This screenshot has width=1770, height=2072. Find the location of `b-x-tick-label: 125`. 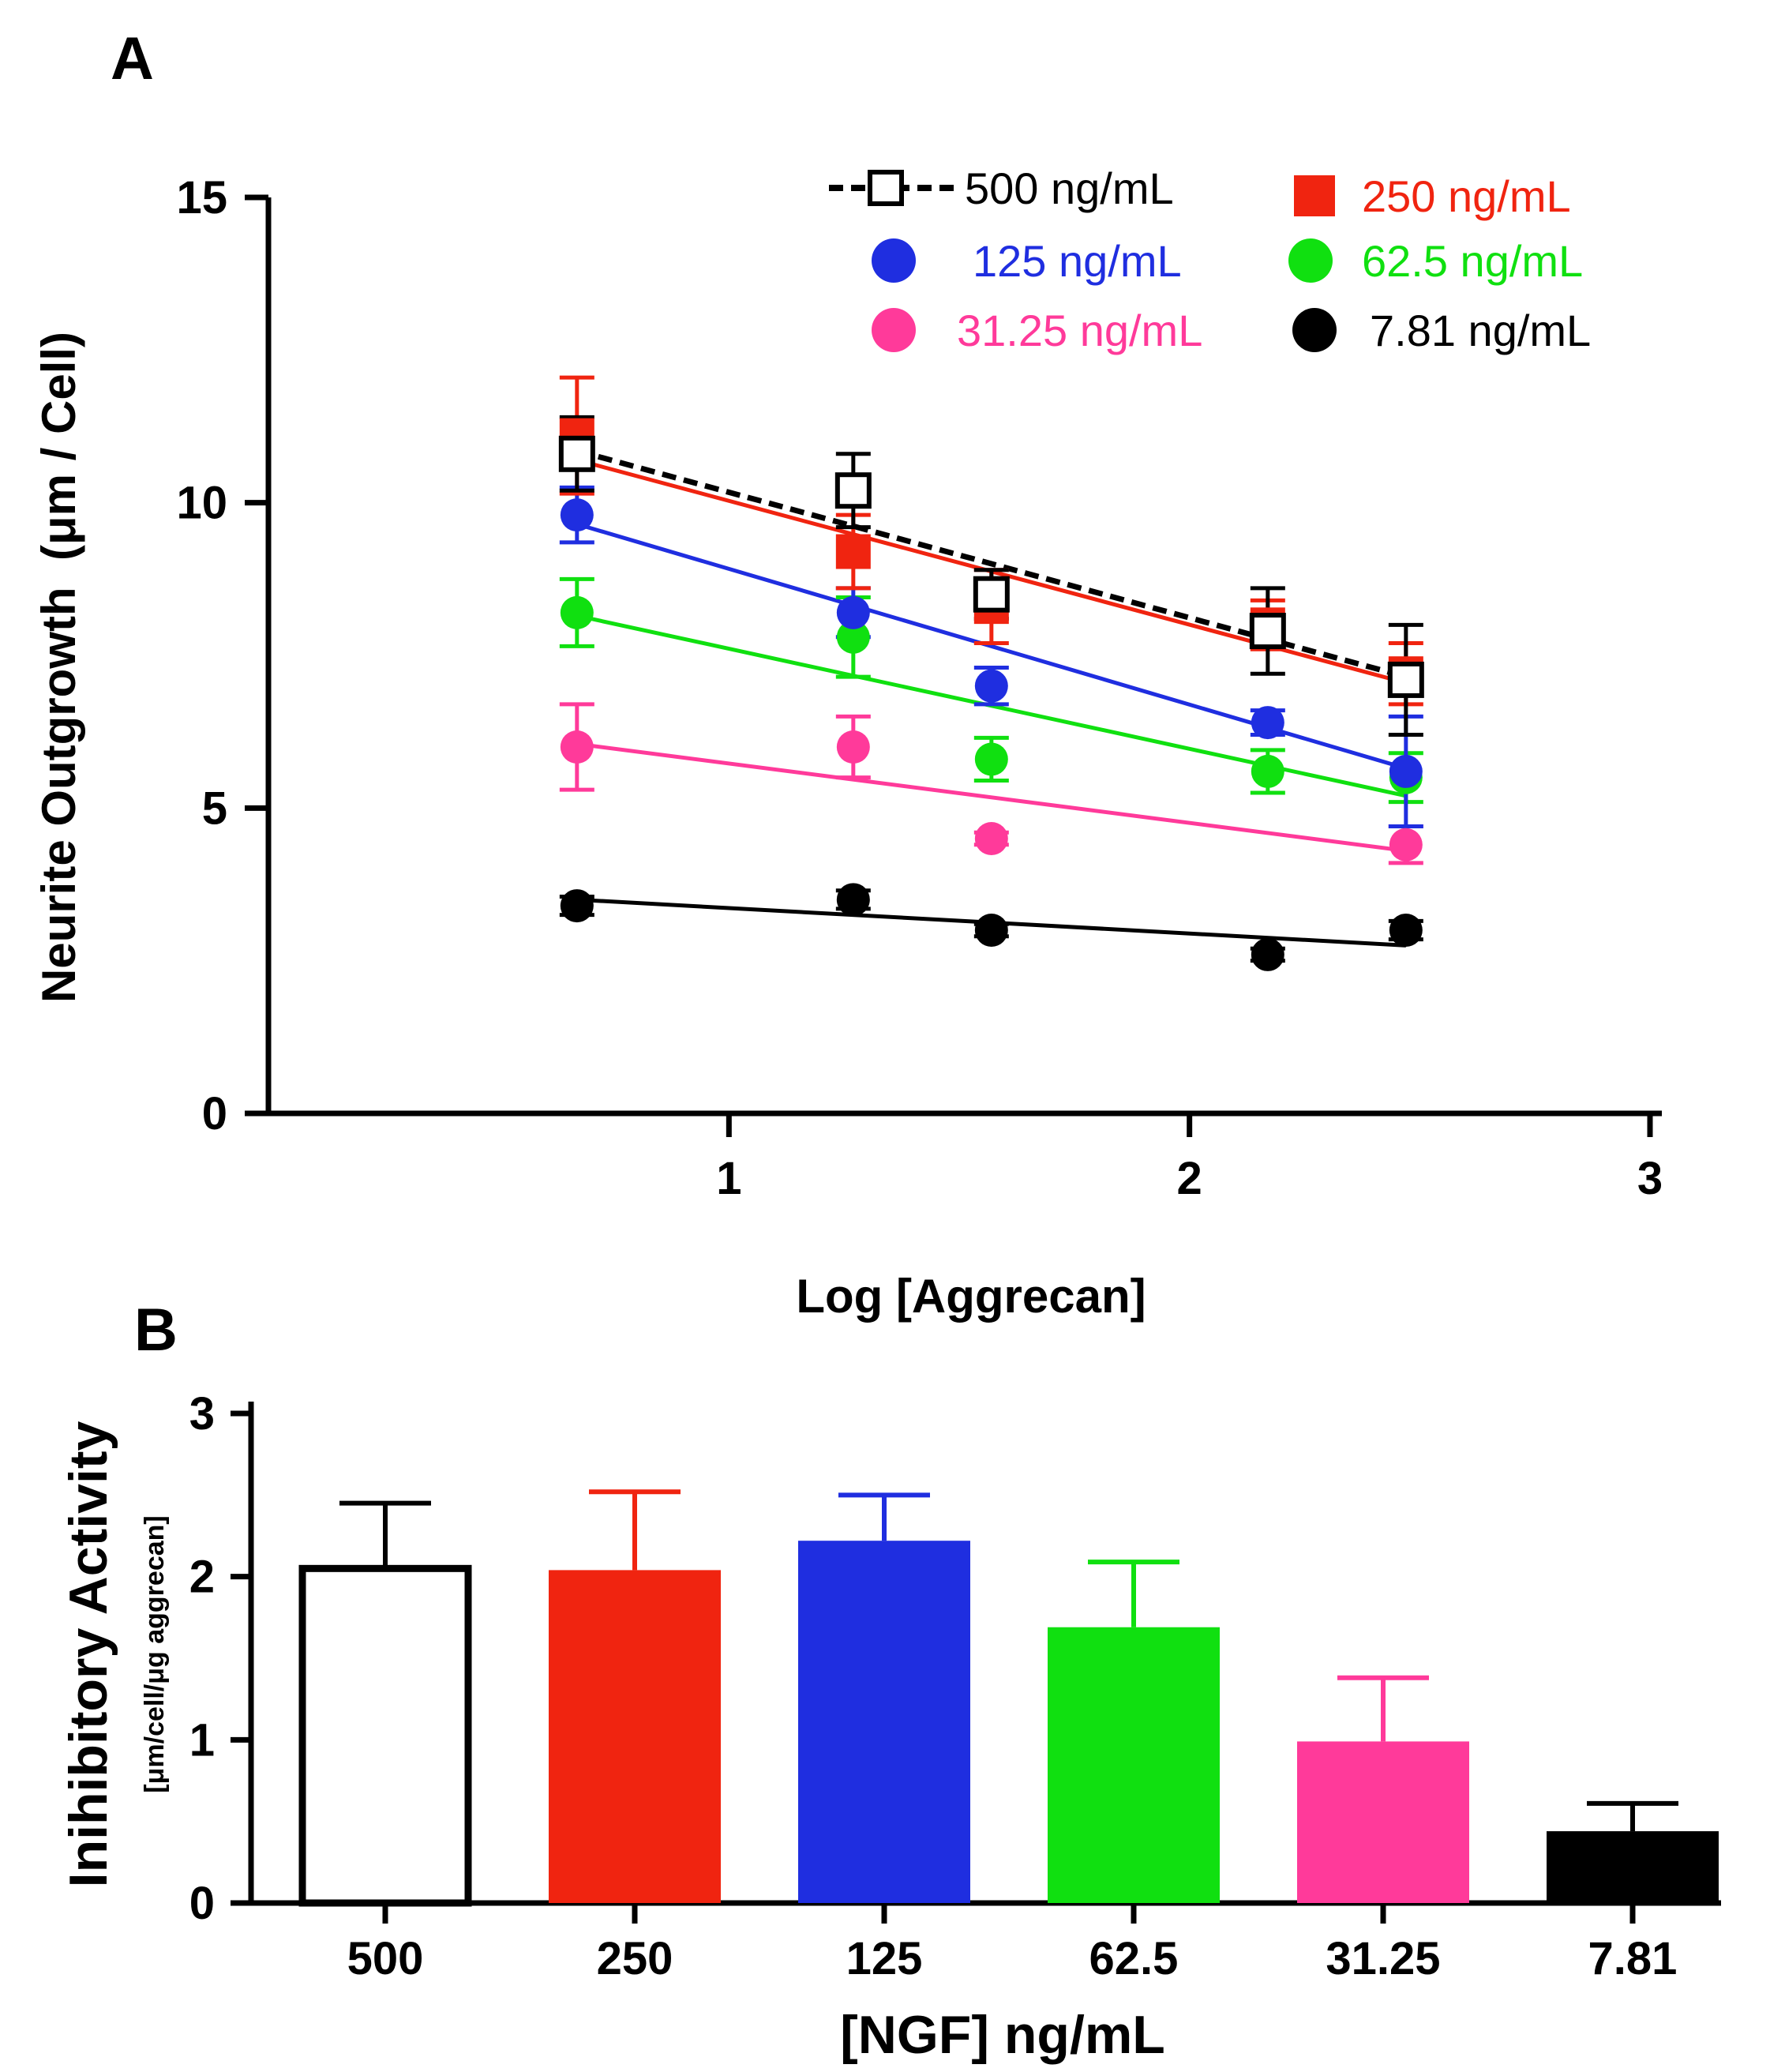

b-x-tick-label: 125 is located at coordinates (884, 1958).